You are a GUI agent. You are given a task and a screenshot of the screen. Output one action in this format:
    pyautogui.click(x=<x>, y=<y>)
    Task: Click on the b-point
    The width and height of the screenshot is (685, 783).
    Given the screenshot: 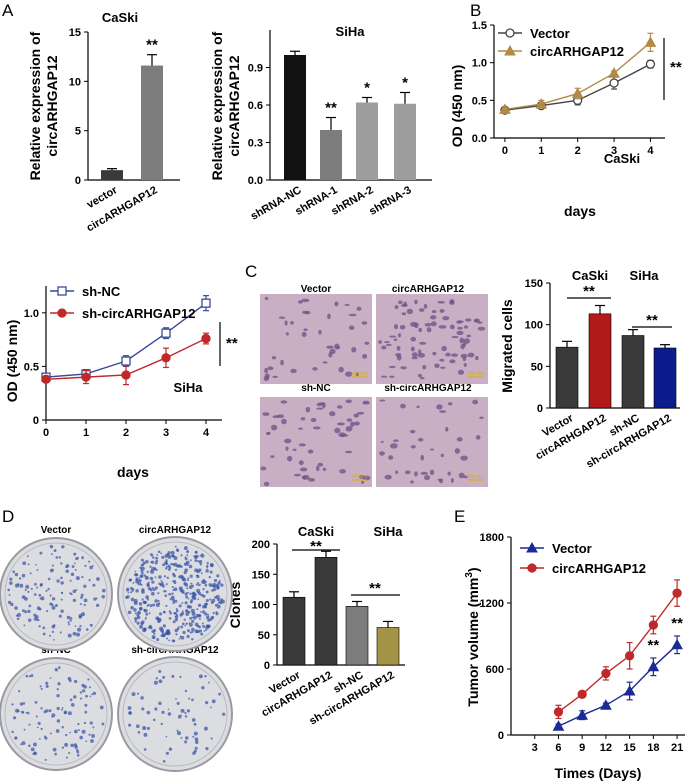 What is the action you would take?
    pyautogui.click(x=505, y=108)
    